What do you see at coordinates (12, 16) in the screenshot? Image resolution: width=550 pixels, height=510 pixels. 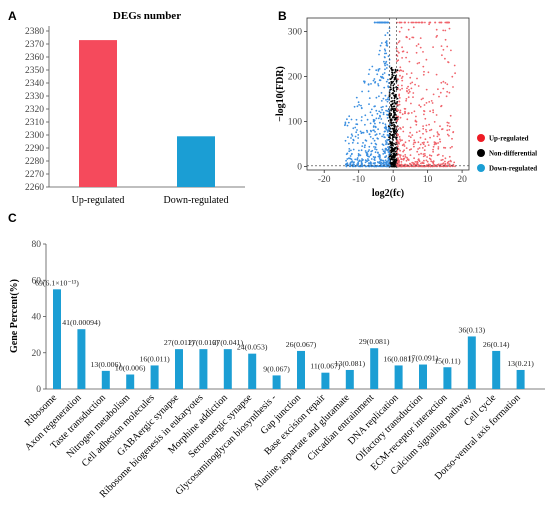 I see `panel-label-a: A` at bounding box center [12, 16].